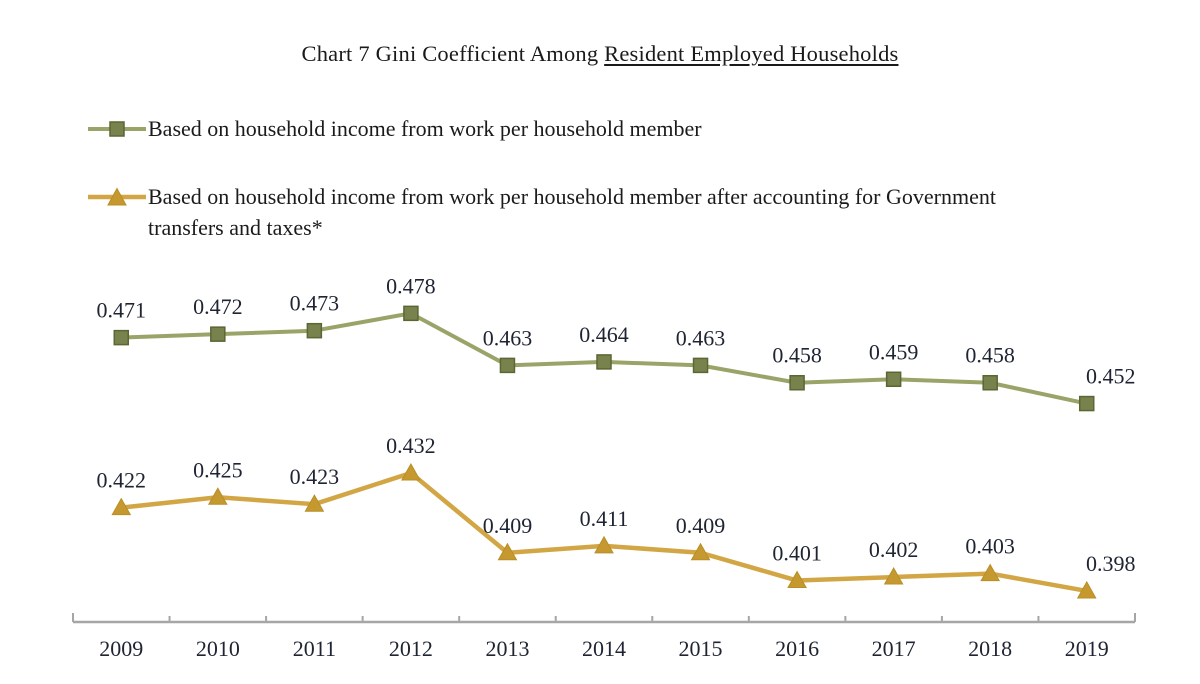  I want to click on data-point-label: 0.411, so click(604, 518).